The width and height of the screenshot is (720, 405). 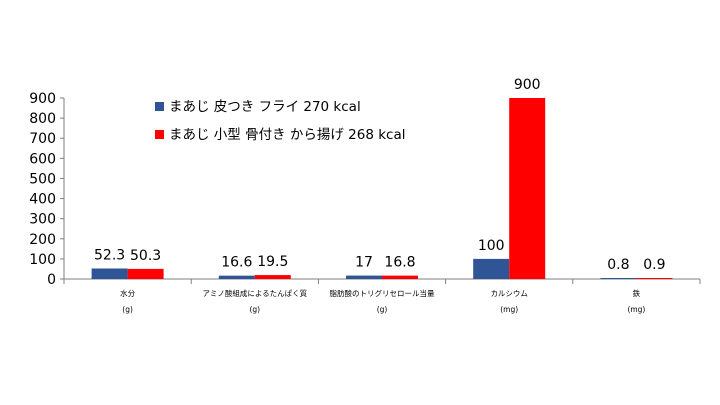 I want to click on category-label: 水分, so click(x=127, y=293).